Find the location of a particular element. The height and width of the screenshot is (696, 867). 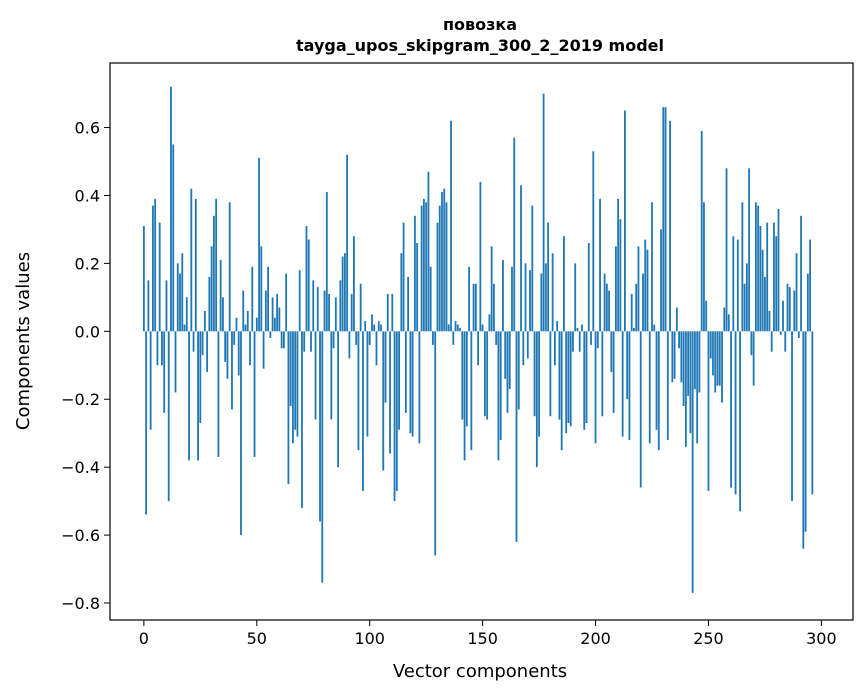

y-tick-label: 0.0 is located at coordinates (87, 331).